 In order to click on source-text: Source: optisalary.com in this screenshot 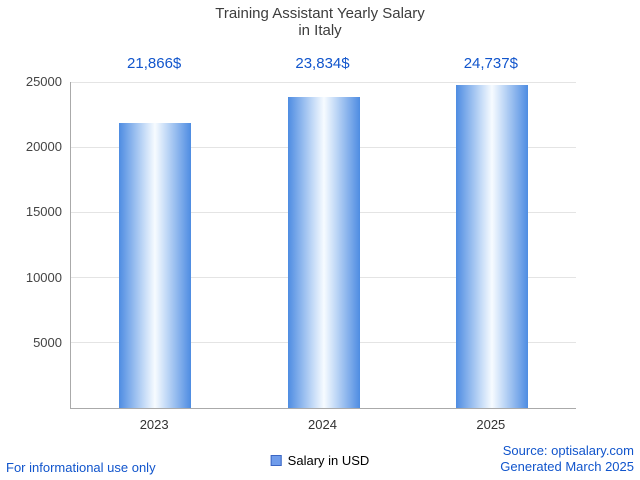, I will do `click(568, 450)`.